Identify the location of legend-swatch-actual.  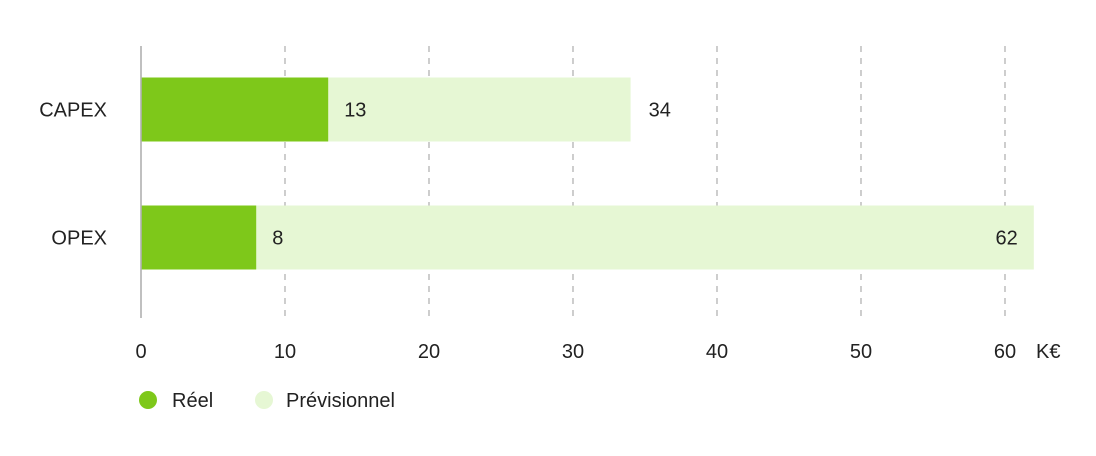
(148, 400).